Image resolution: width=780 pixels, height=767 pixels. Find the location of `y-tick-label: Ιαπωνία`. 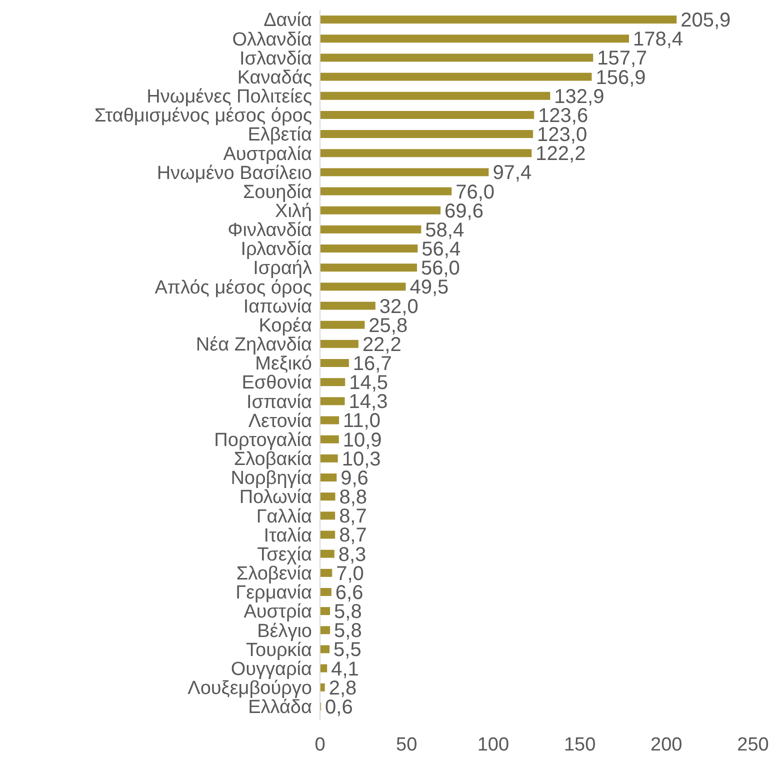

y-tick-label: Ιαπωνία is located at coordinates (277, 307).